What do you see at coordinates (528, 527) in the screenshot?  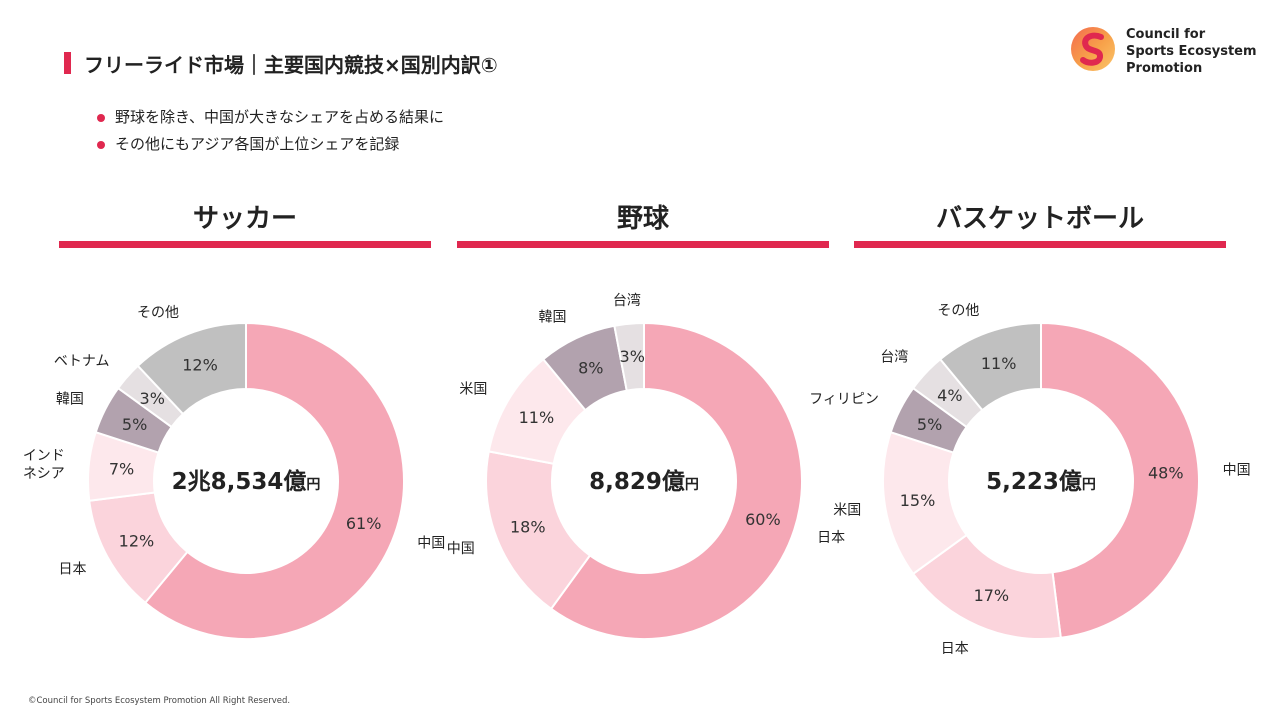 I see `slice-value-label: 18%` at bounding box center [528, 527].